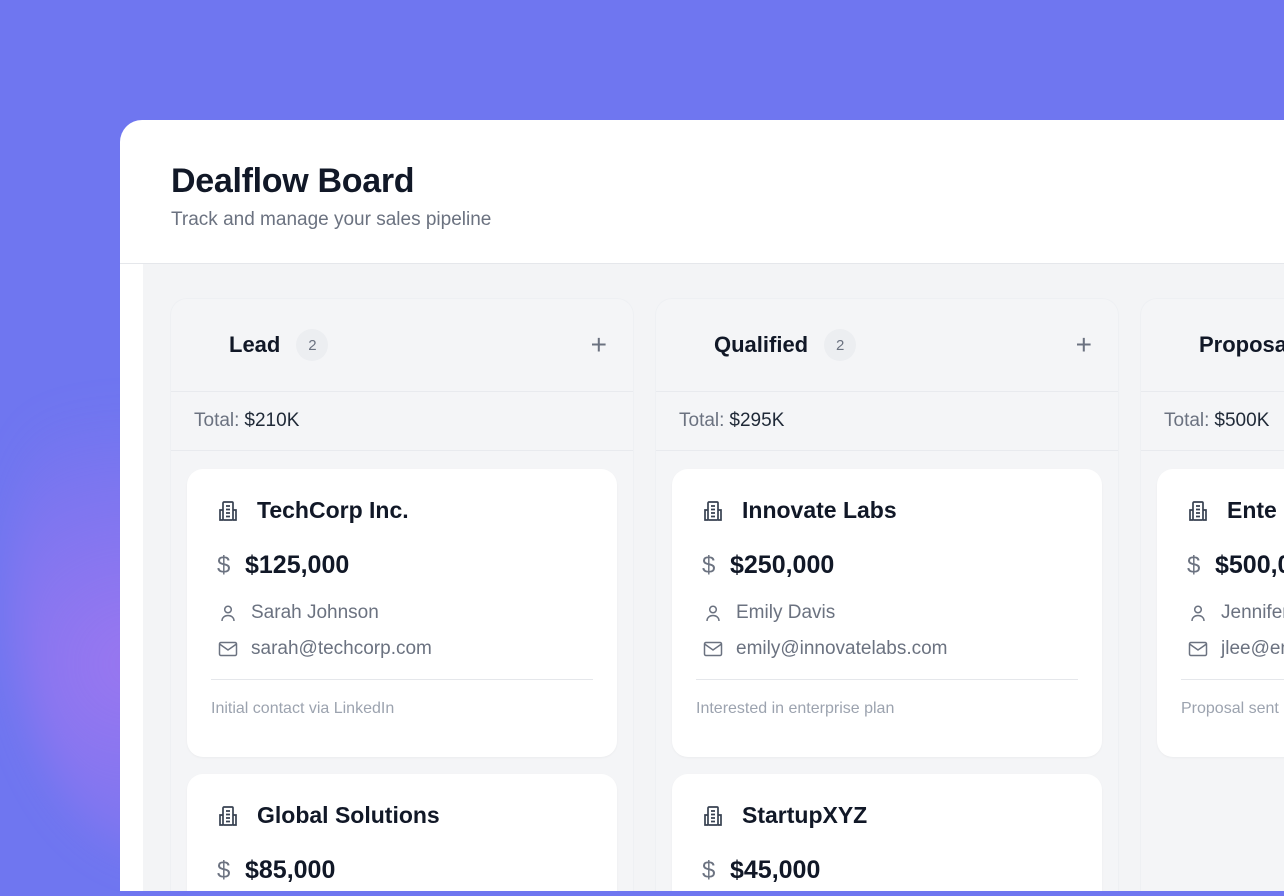  Describe the element at coordinates (842, 648) in the screenshot. I see `contact-email: emily@innovatelabs.com` at that location.